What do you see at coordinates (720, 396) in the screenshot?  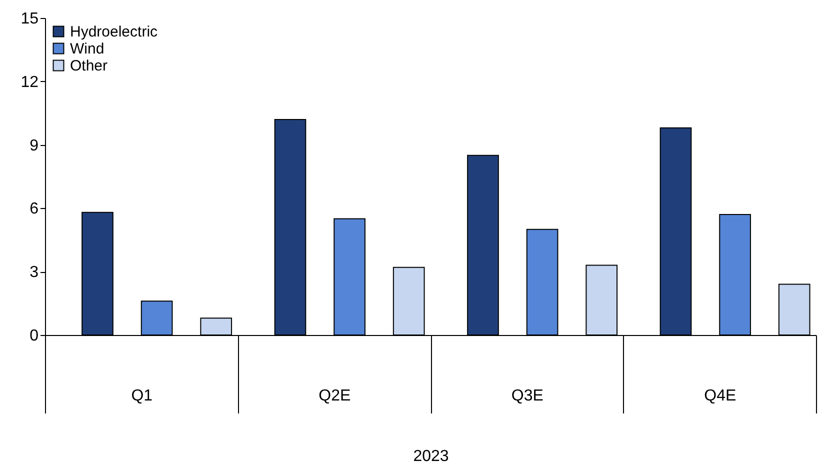 I see `x-tick-label: Q4E` at bounding box center [720, 396].